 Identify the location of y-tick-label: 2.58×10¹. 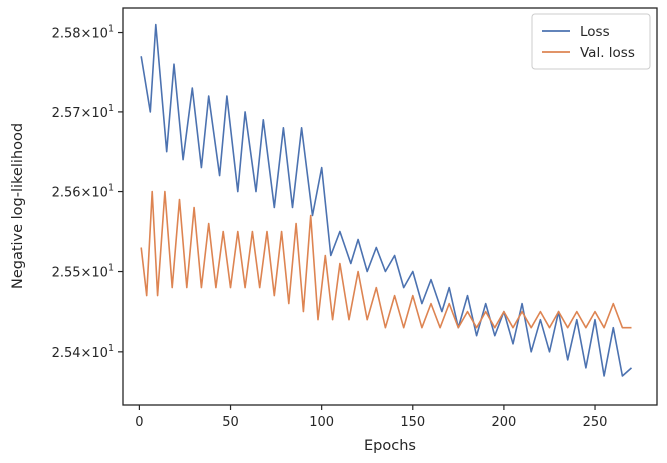
(83, 33).